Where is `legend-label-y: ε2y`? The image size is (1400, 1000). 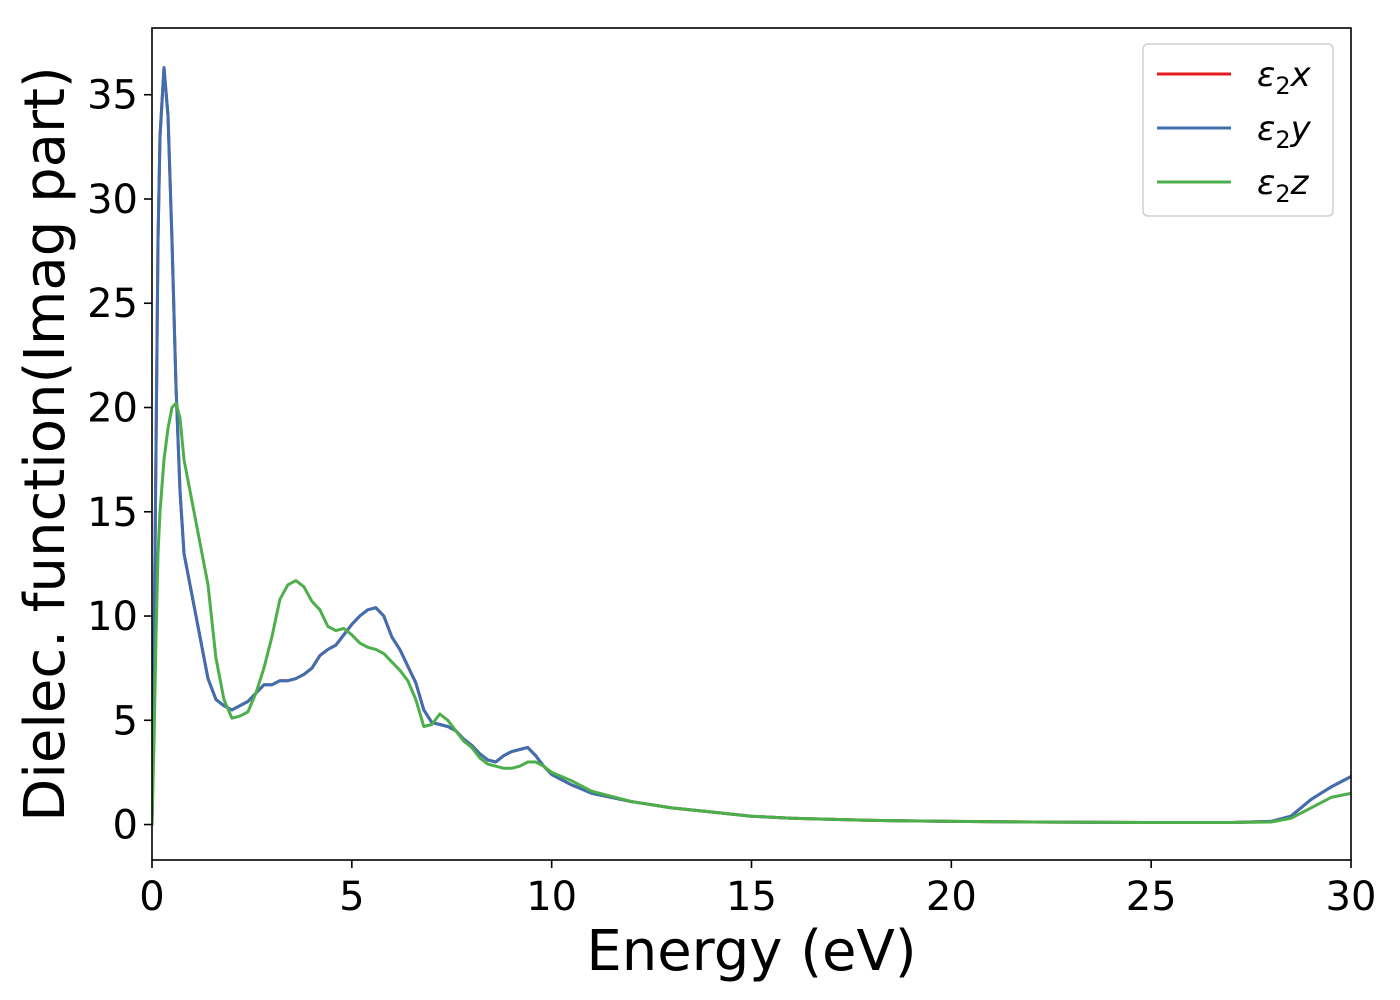
legend-label-y: ε2y is located at coordinates (1284, 131).